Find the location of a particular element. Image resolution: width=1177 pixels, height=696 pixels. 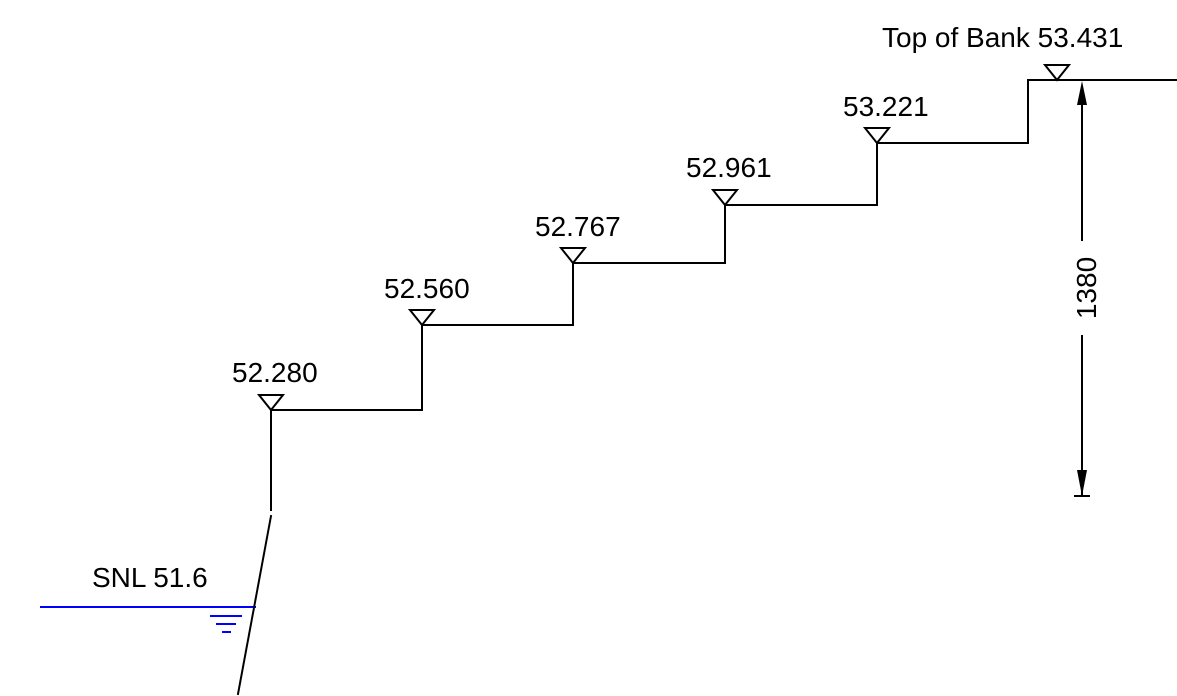

step-elevation-label: 52.560 is located at coordinates (427, 288).